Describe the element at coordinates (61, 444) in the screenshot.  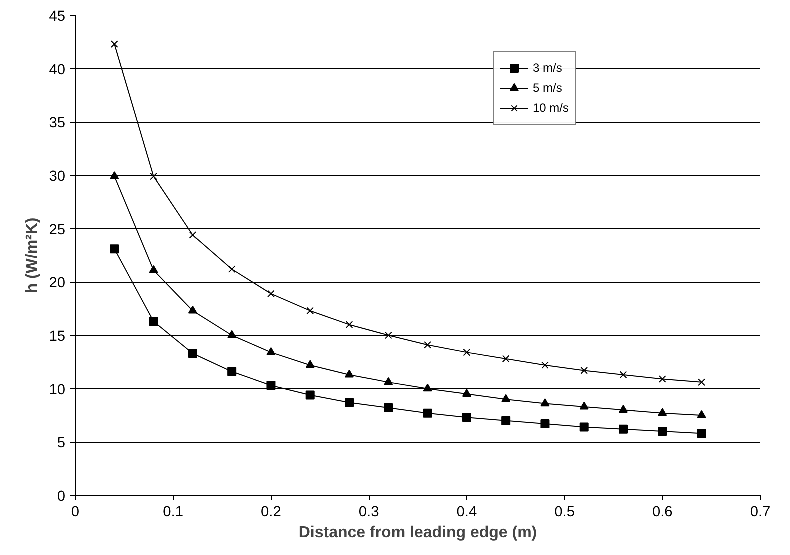
I see `y-tick-label: 5` at that location.